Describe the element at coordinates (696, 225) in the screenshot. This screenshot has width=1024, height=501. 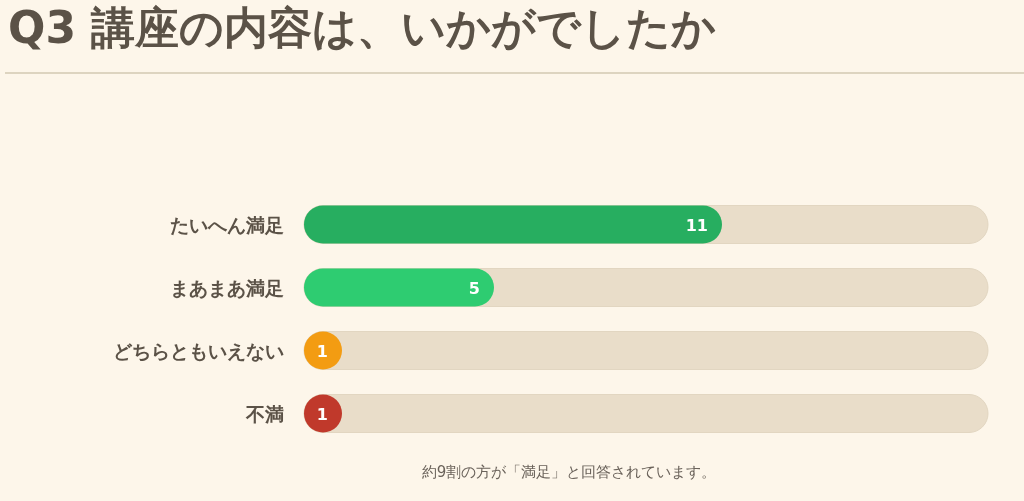
I see `data-label: 11` at that location.